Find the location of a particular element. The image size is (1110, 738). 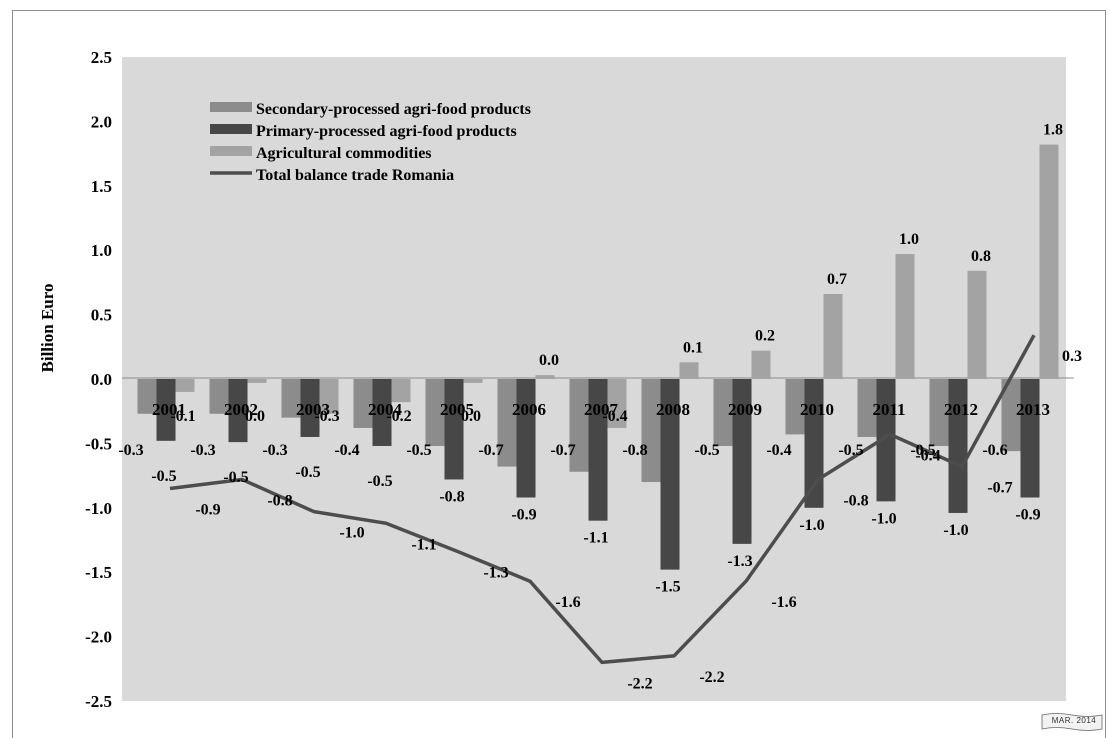

legend-label: Secondary-processed agri-food products is located at coordinates (393, 109).